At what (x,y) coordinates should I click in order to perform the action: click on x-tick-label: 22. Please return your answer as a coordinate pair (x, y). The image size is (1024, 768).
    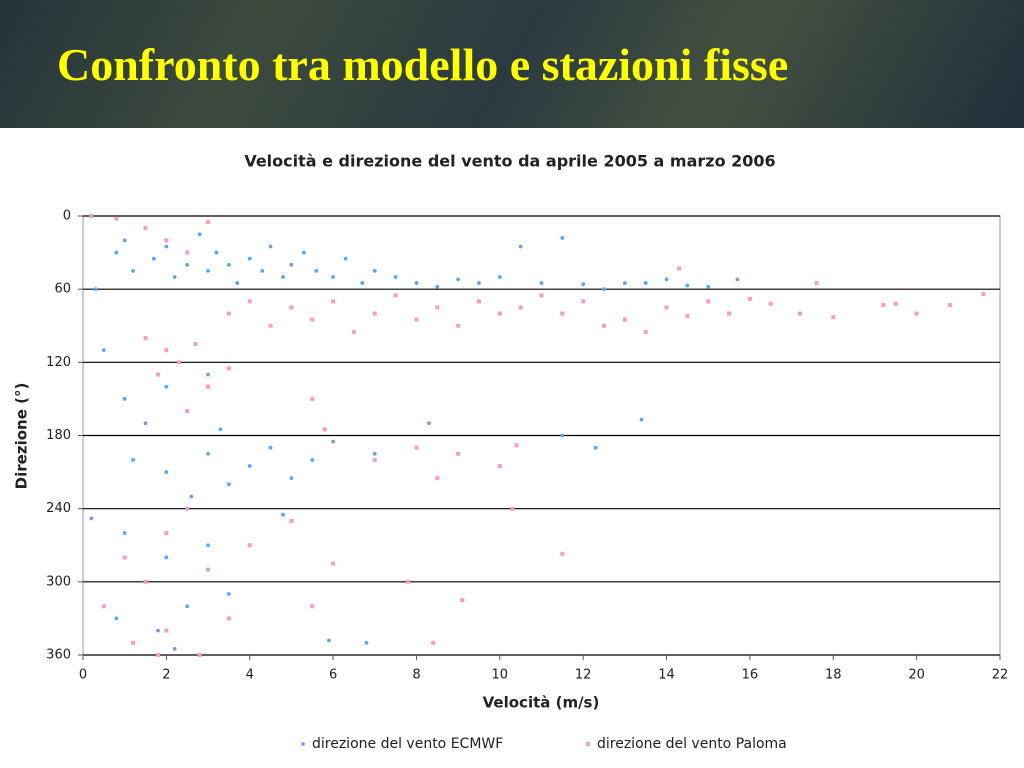
    Looking at the image, I should click on (1000, 675).